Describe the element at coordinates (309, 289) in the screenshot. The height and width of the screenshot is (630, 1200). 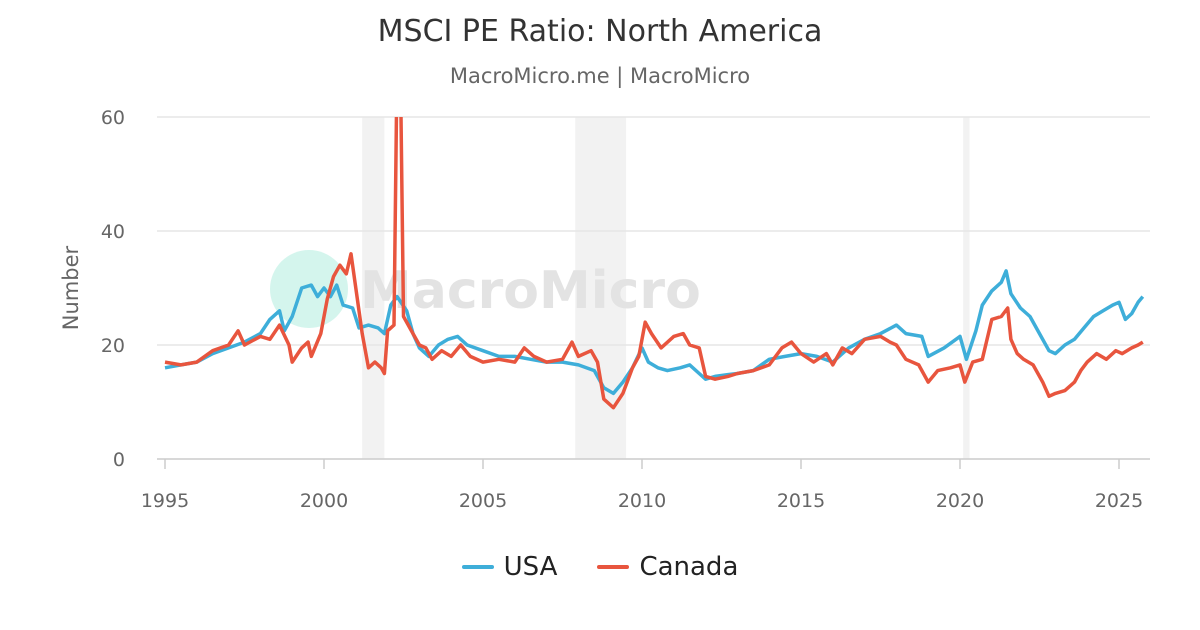
I see `watermark-logo-icon` at that location.